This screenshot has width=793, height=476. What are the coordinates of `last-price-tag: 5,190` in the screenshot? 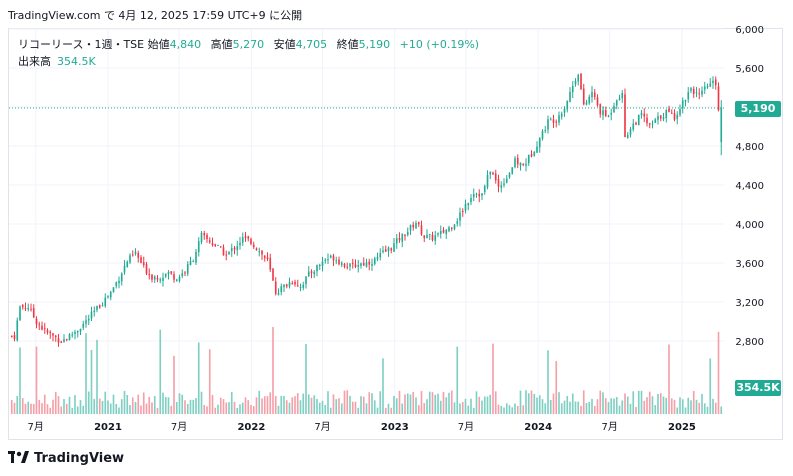 It's located at (758, 109).